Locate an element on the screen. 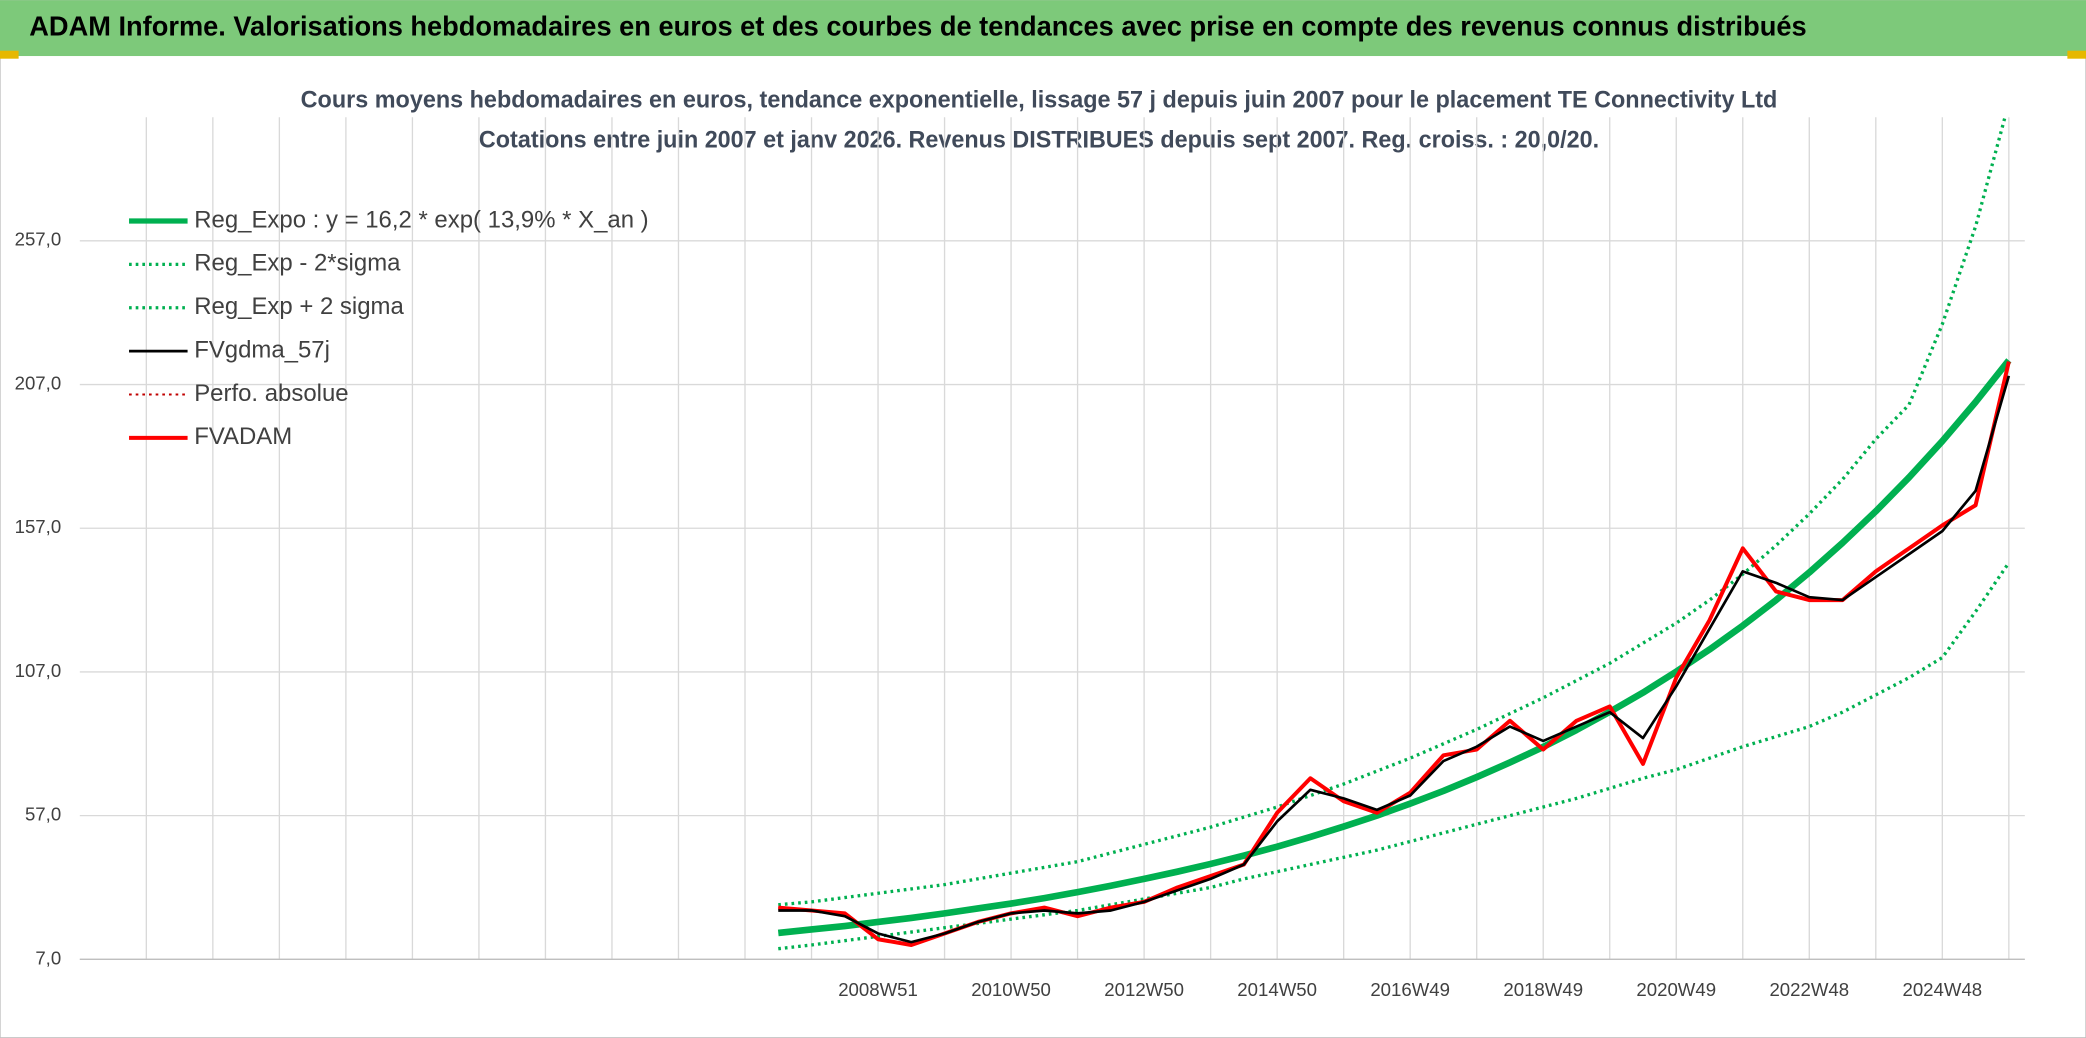 This screenshot has height=1038, width=2086. header-bar is located at coordinates (1043, 28).